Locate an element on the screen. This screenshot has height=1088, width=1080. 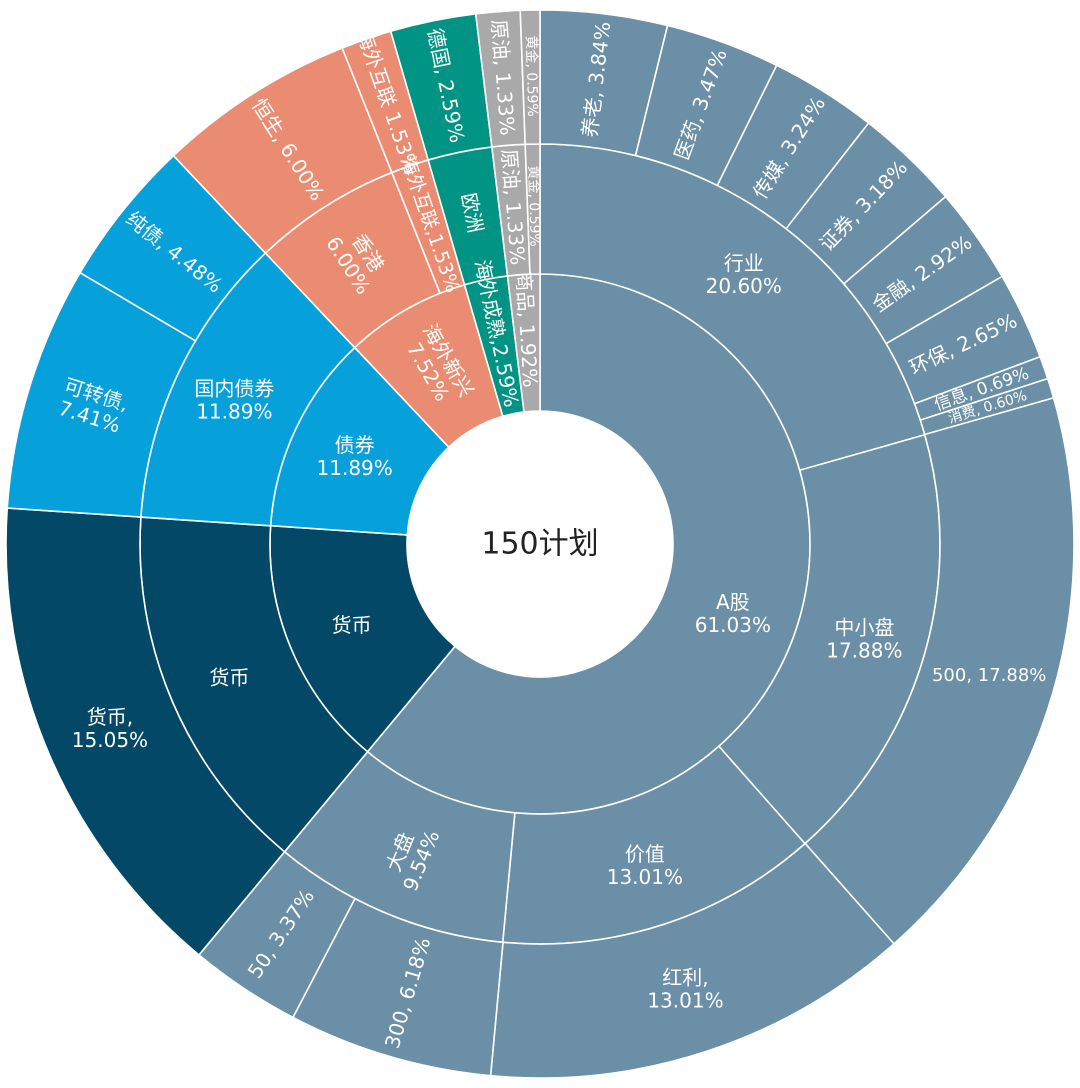
center-label: 150计划 is located at coordinates (539, 544).